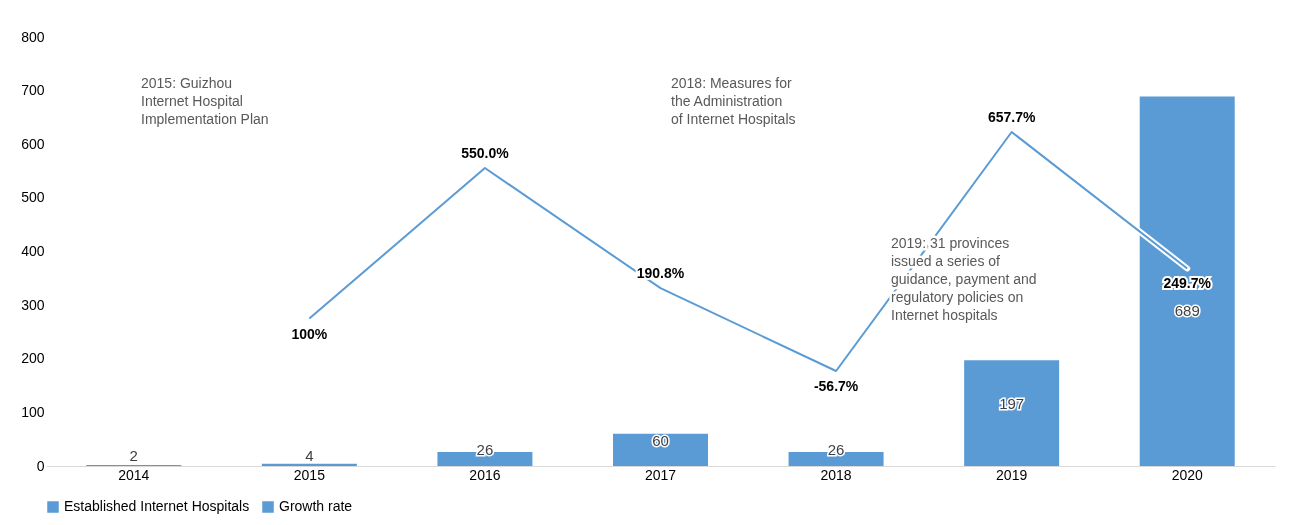 The height and width of the screenshot is (525, 1295). What do you see at coordinates (205, 101) in the screenshot?
I see `annotation: 2015: Guizhou Internet Hospital Implementation Plan` at bounding box center [205, 101].